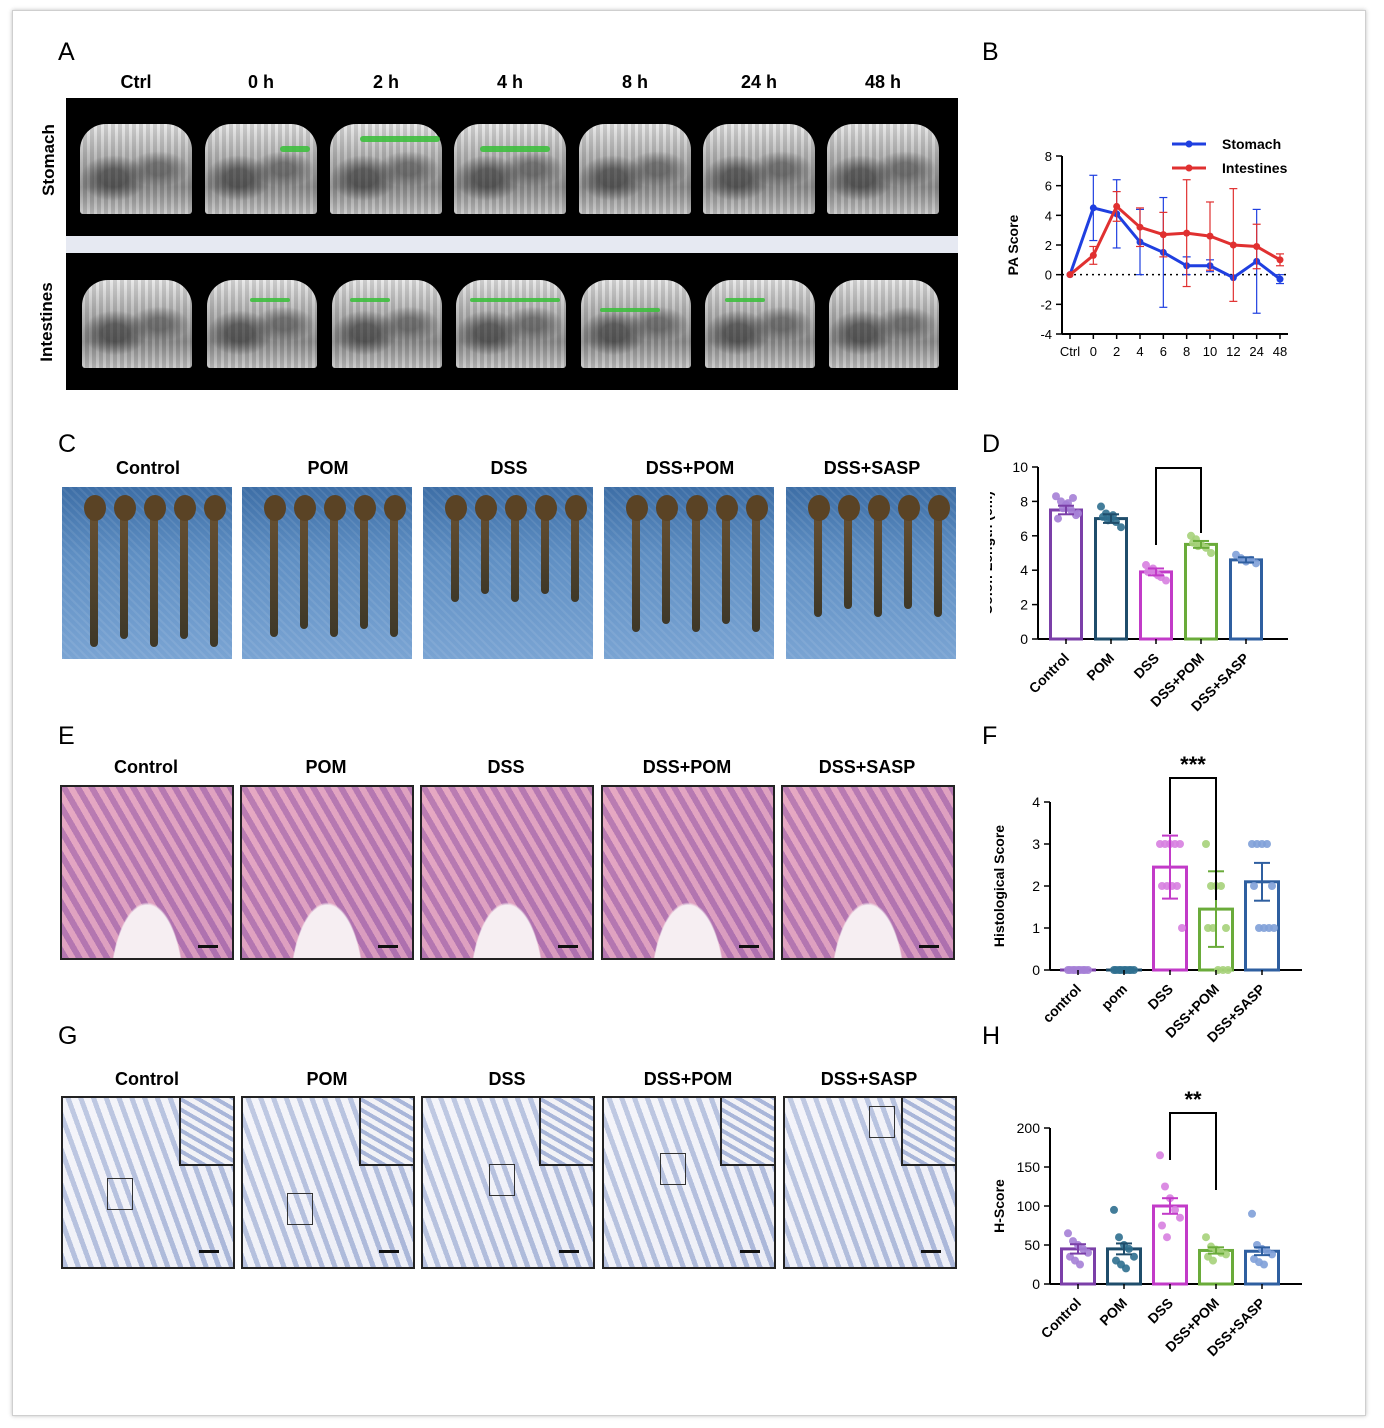 Image resolution: width=1384 pixels, height=1428 pixels. What do you see at coordinates (1186, 351) in the screenshot?
I see `x-tick-label: 8` at bounding box center [1186, 351].